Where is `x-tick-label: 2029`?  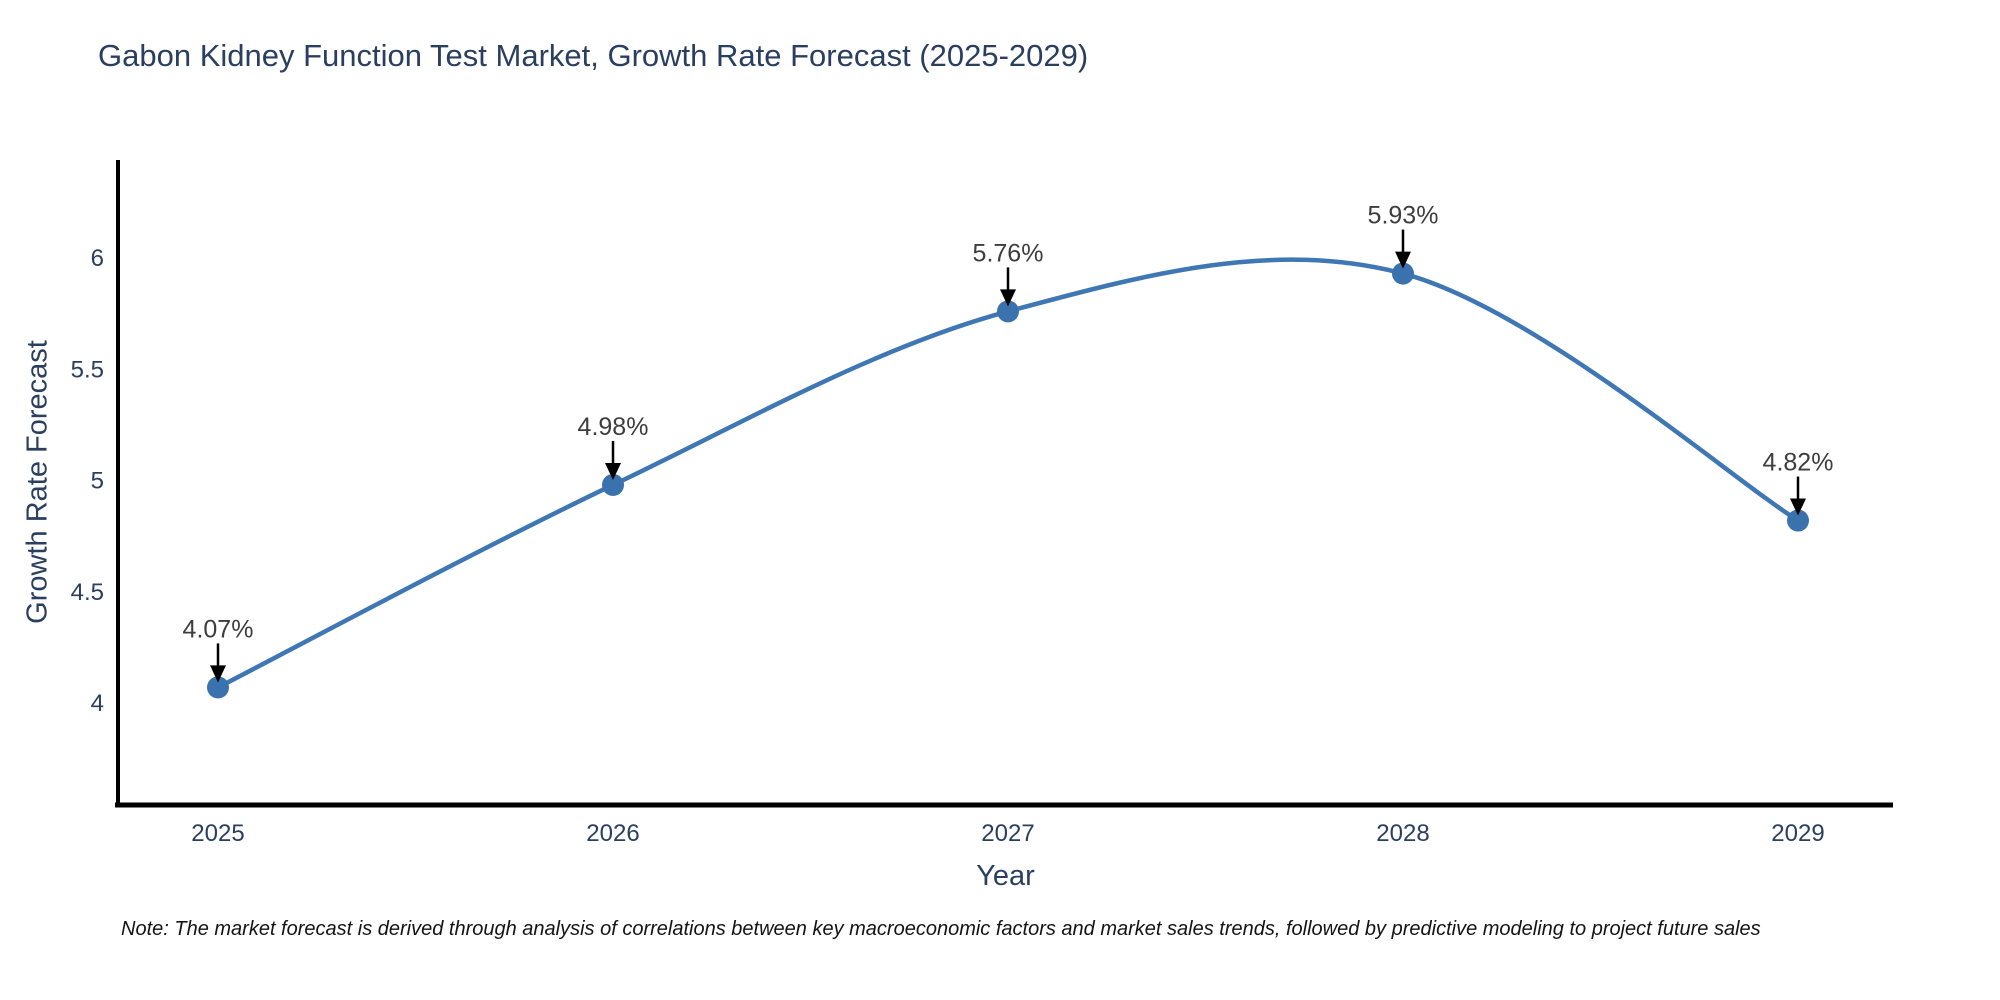 x-tick-label: 2029 is located at coordinates (1797, 833).